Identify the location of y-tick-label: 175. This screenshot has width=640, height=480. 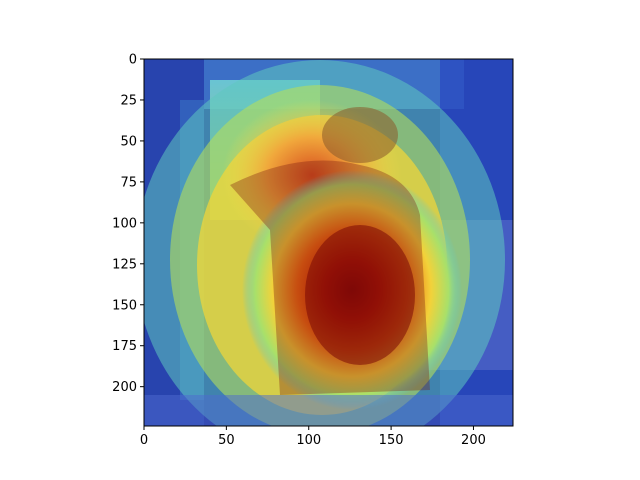
(124, 346).